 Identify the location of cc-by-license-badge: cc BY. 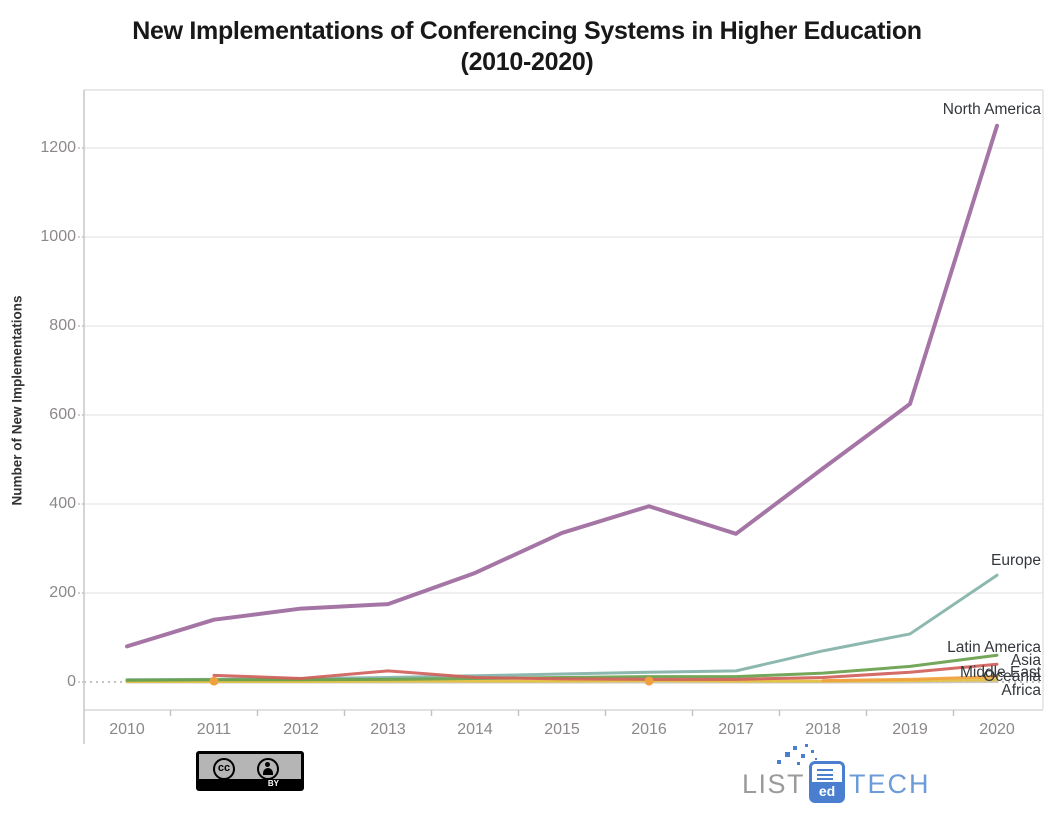
(250, 771).